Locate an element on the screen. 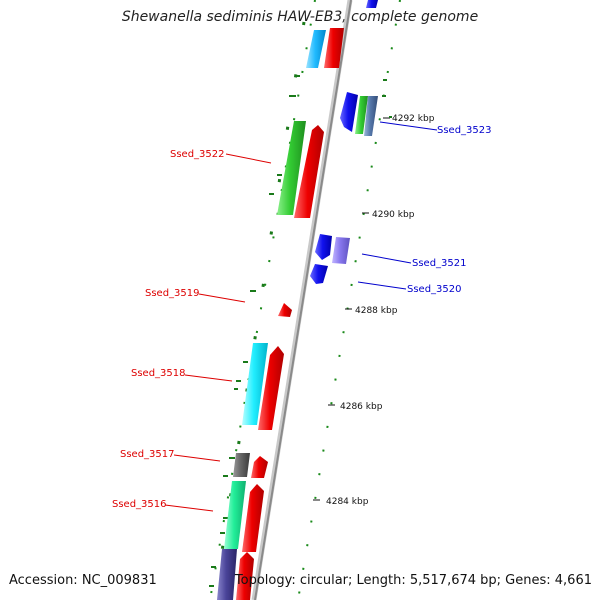 This screenshot has height=600, width=600. gene-ssed-3522-green is located at coordinates (291, 168).